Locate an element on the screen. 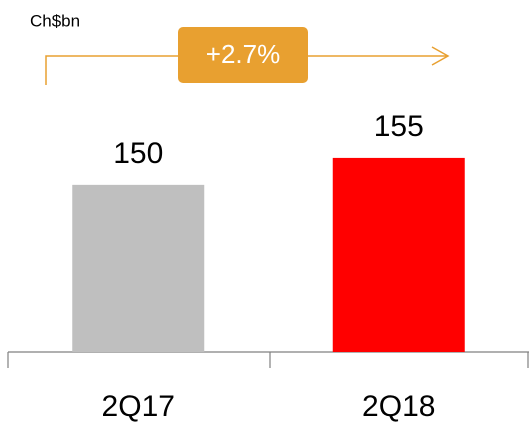 This screenshot has width=529, height=426. annotation: +2.7% is located at coordinates (243, 54).